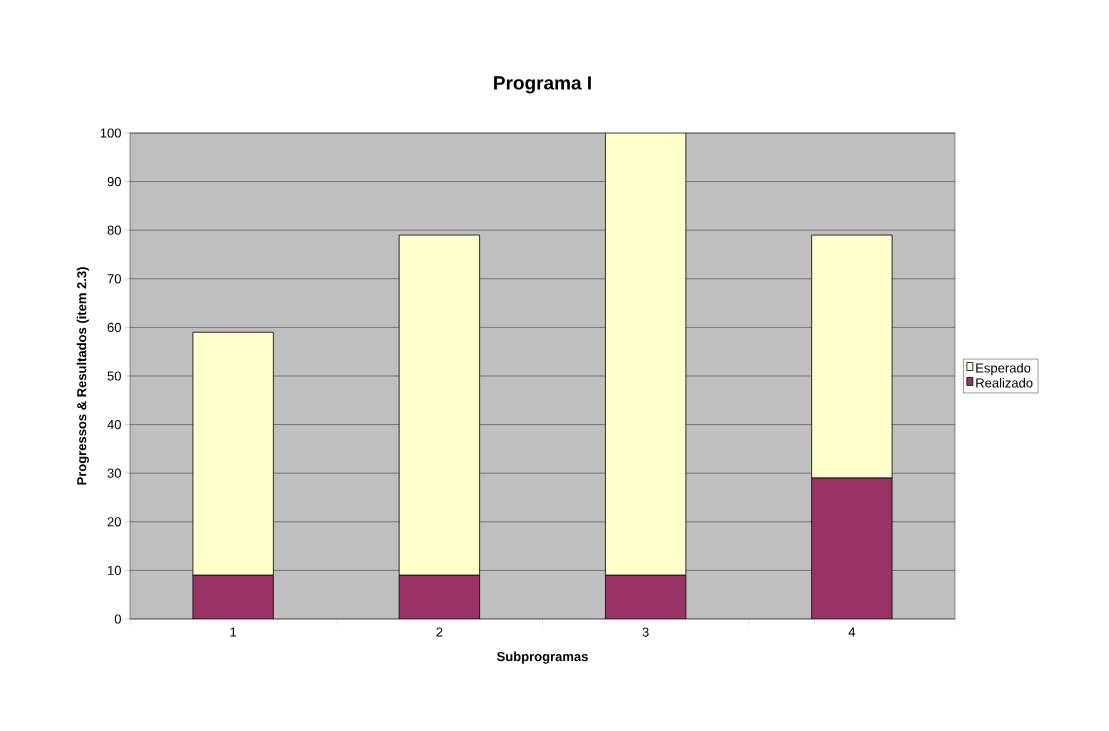 The height and width of the screenshot is (731, 1109). What do you see at coordinates (114, 376) in the screenshot?
I see `y-tick-label: 50` at bounding box center [114, 376].